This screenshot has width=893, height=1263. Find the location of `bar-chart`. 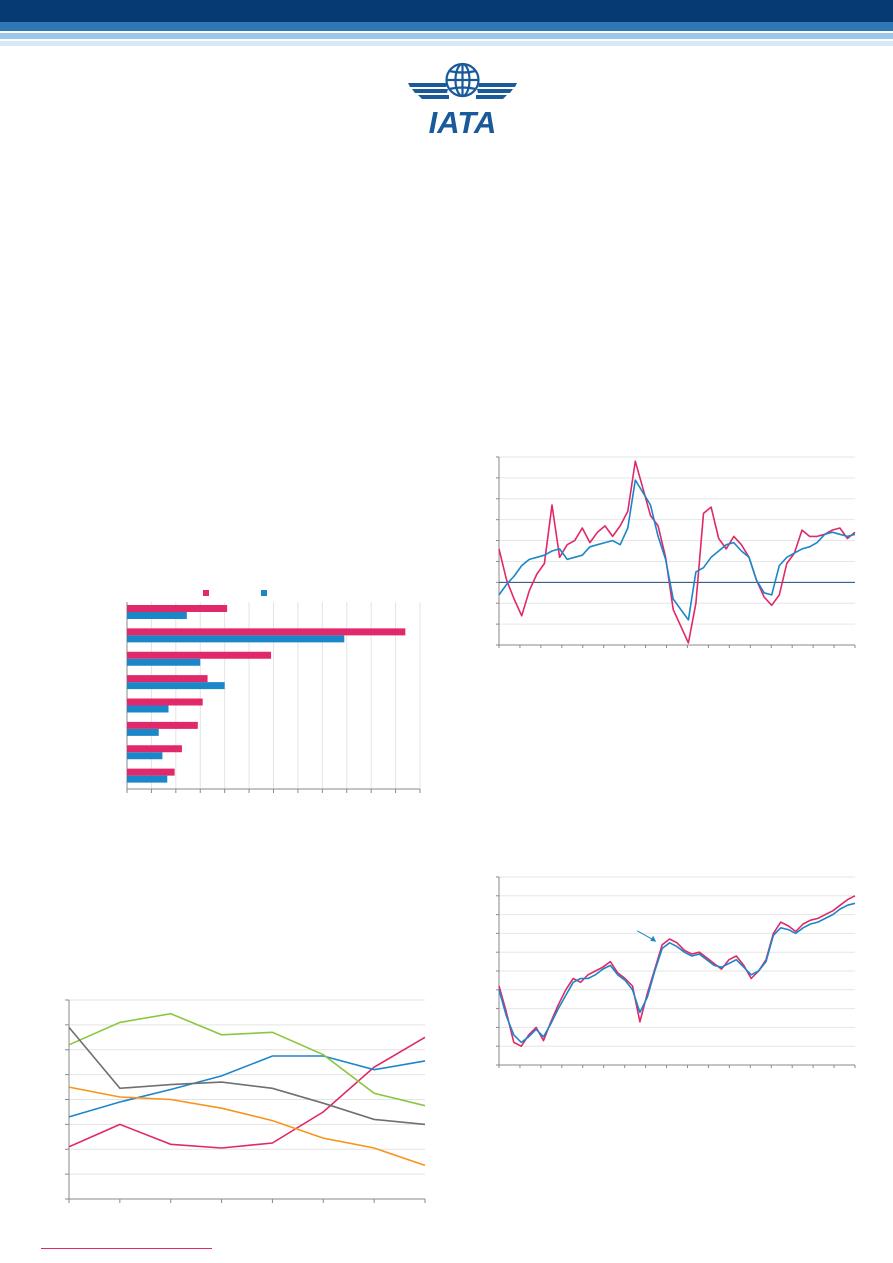

bar-chart is located at coordinates (273, 691).